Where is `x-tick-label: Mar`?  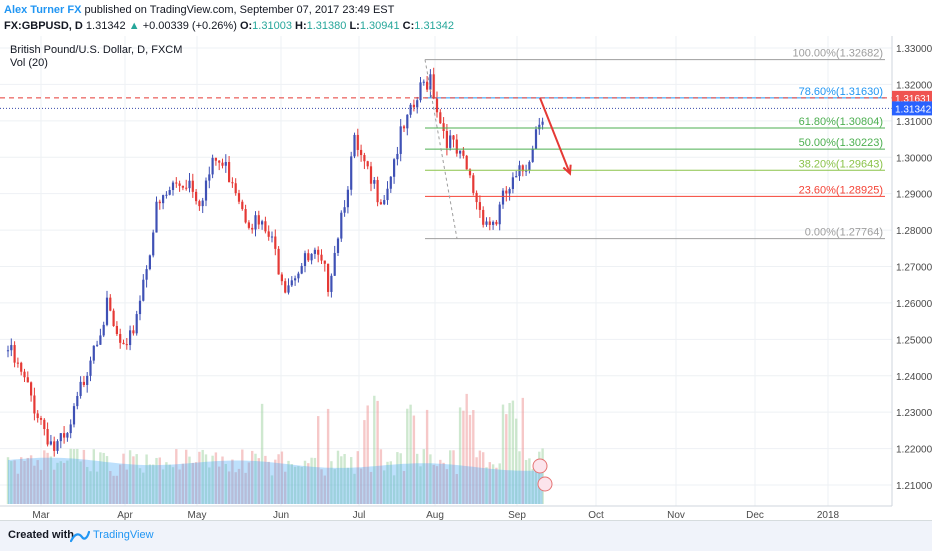 x-tick-label: Mar is located at coordinates (41, 515).